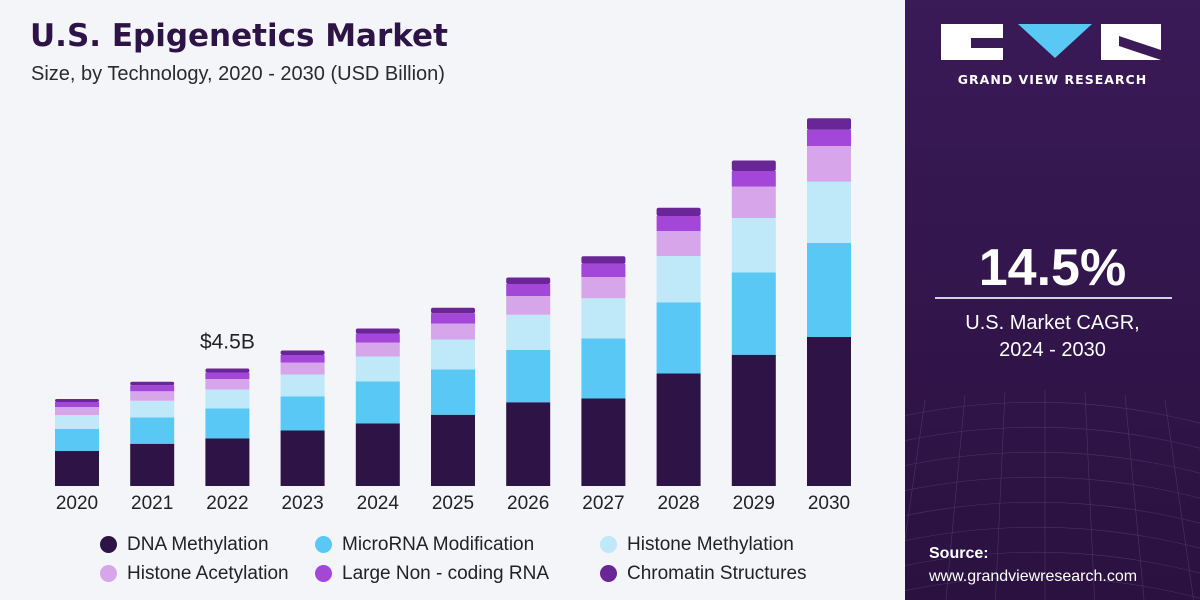 The width and height of the screenshot is (1200, 600). I want to click on bar-histone-acetylation-2020, so click(77, 411).